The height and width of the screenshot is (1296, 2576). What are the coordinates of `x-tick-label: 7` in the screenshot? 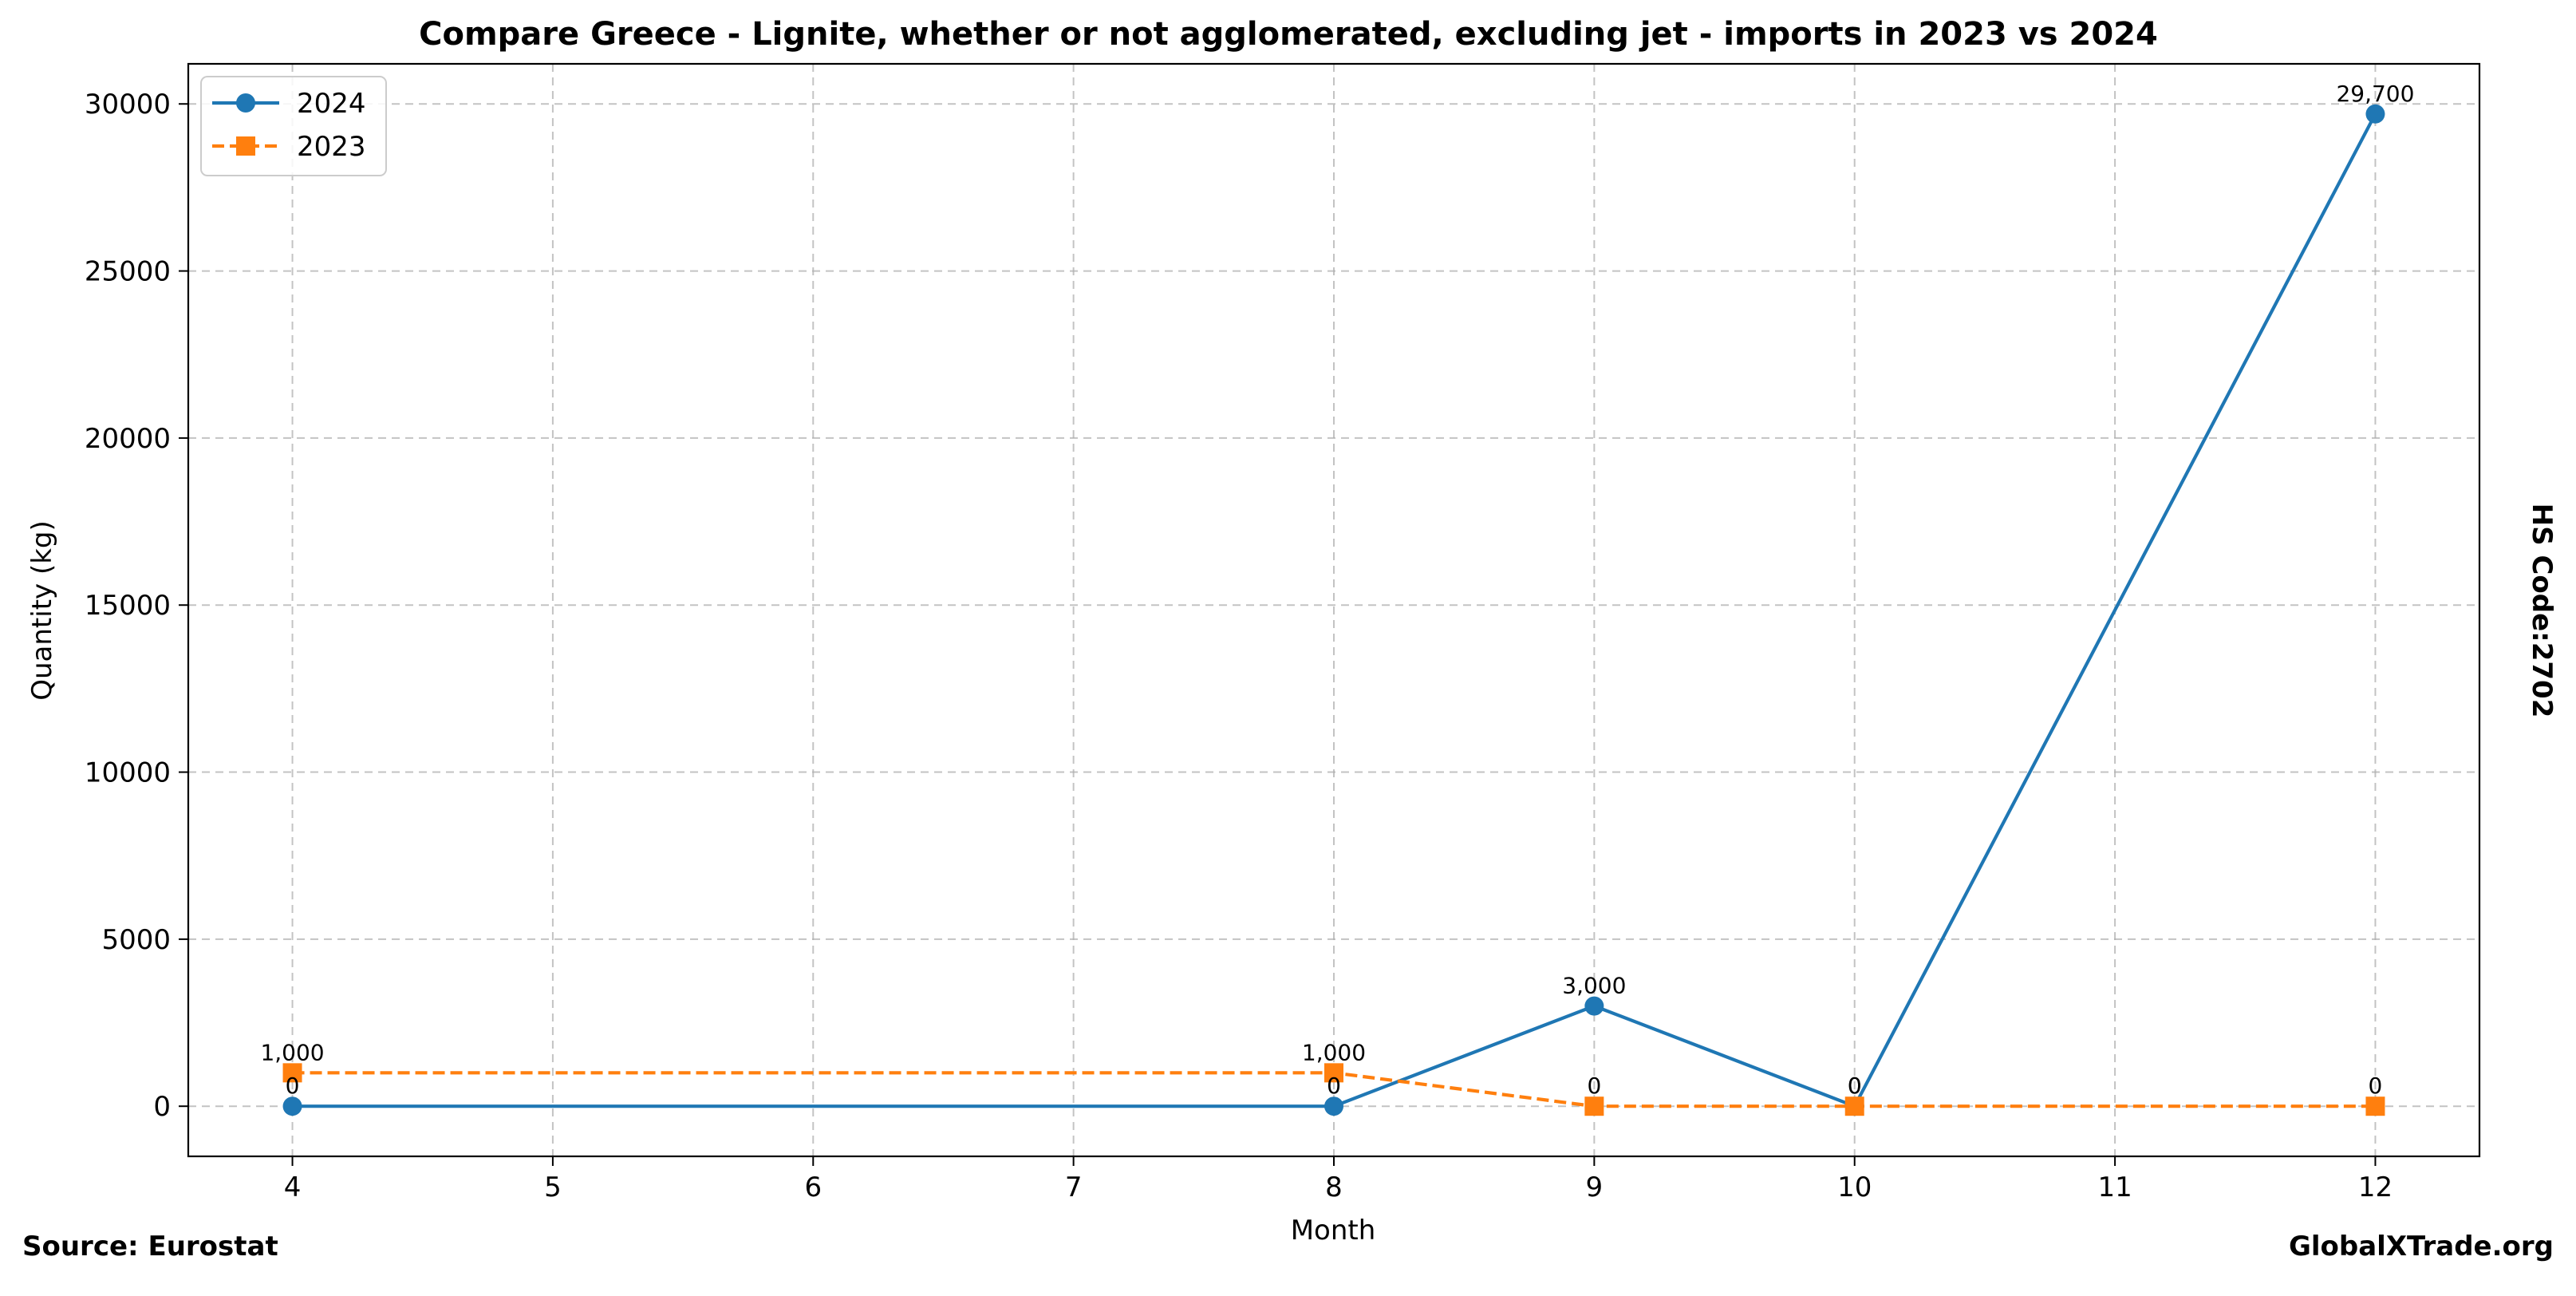 It's located at (1074, 1187).